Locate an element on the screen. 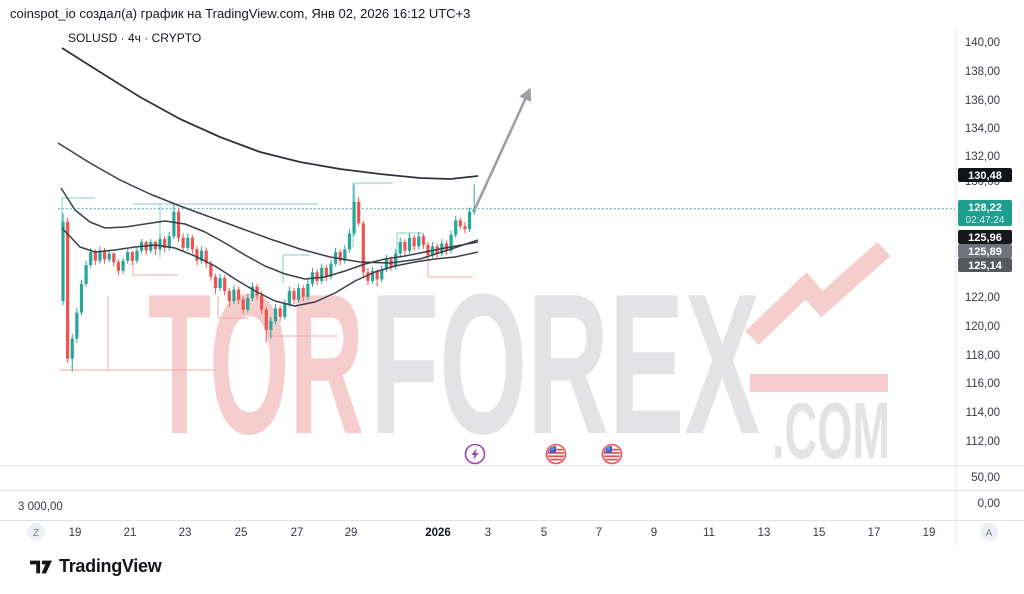 The width and height of the screenshot is (1024, 594). time-axis-timezone-button: Z is located at coordinates (36, 532).